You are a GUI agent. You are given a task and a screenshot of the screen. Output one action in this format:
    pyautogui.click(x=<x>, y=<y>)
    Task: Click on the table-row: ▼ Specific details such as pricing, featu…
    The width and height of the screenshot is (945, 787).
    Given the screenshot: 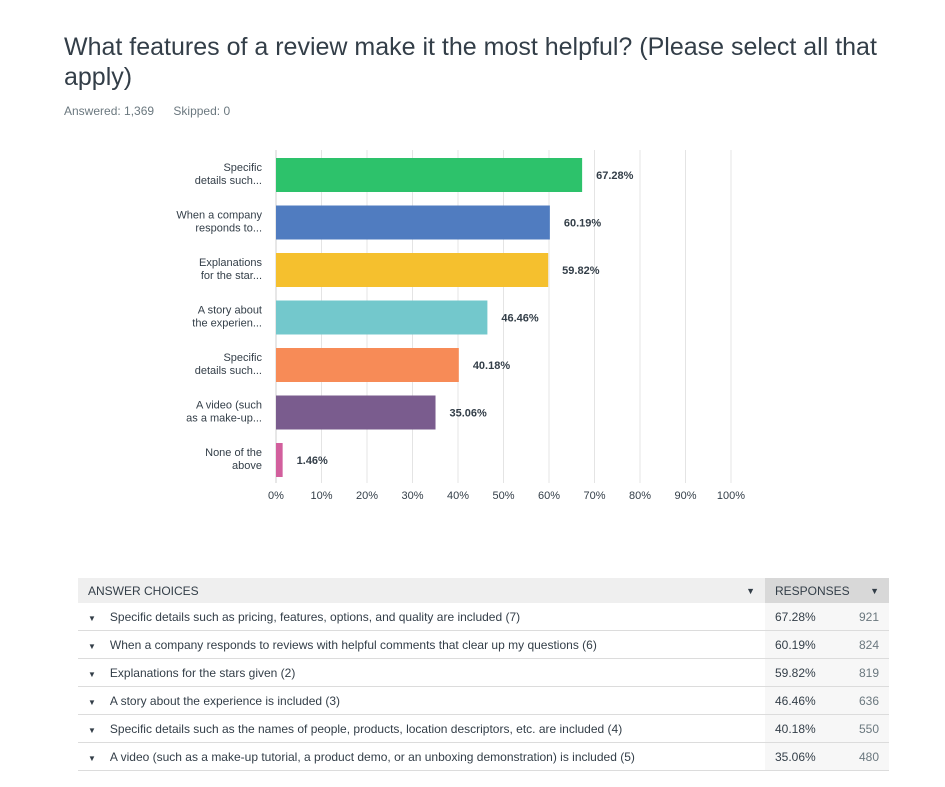 What is the action you would take?
    pyautogui.click(x=483, y=617)
    